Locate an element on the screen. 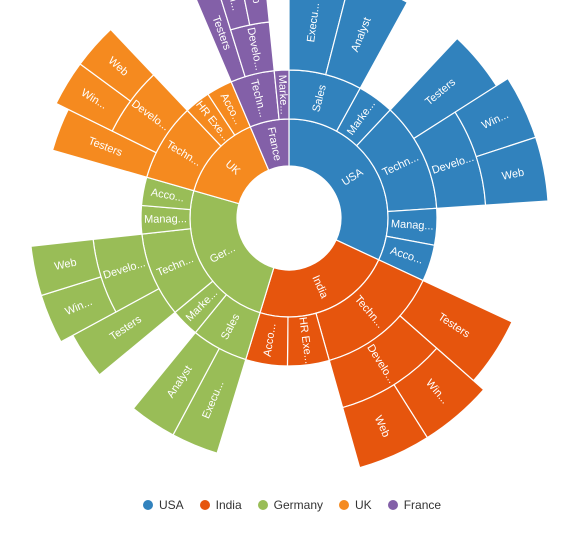 Image resolution: width=584 pixels, height=536 pixels. legend-swatch-uk is located at coordinates (344, 505).